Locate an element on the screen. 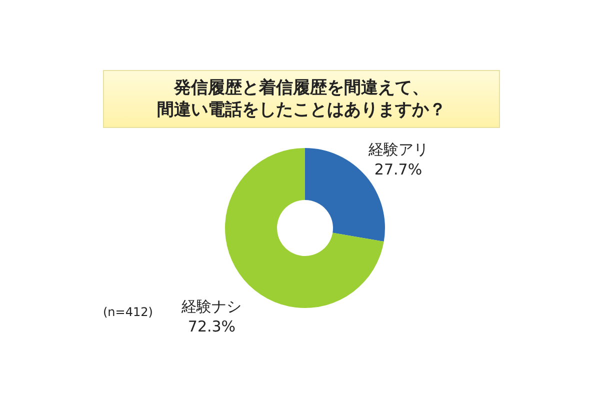  text: (n=412) is located at coordinates (128, 312).